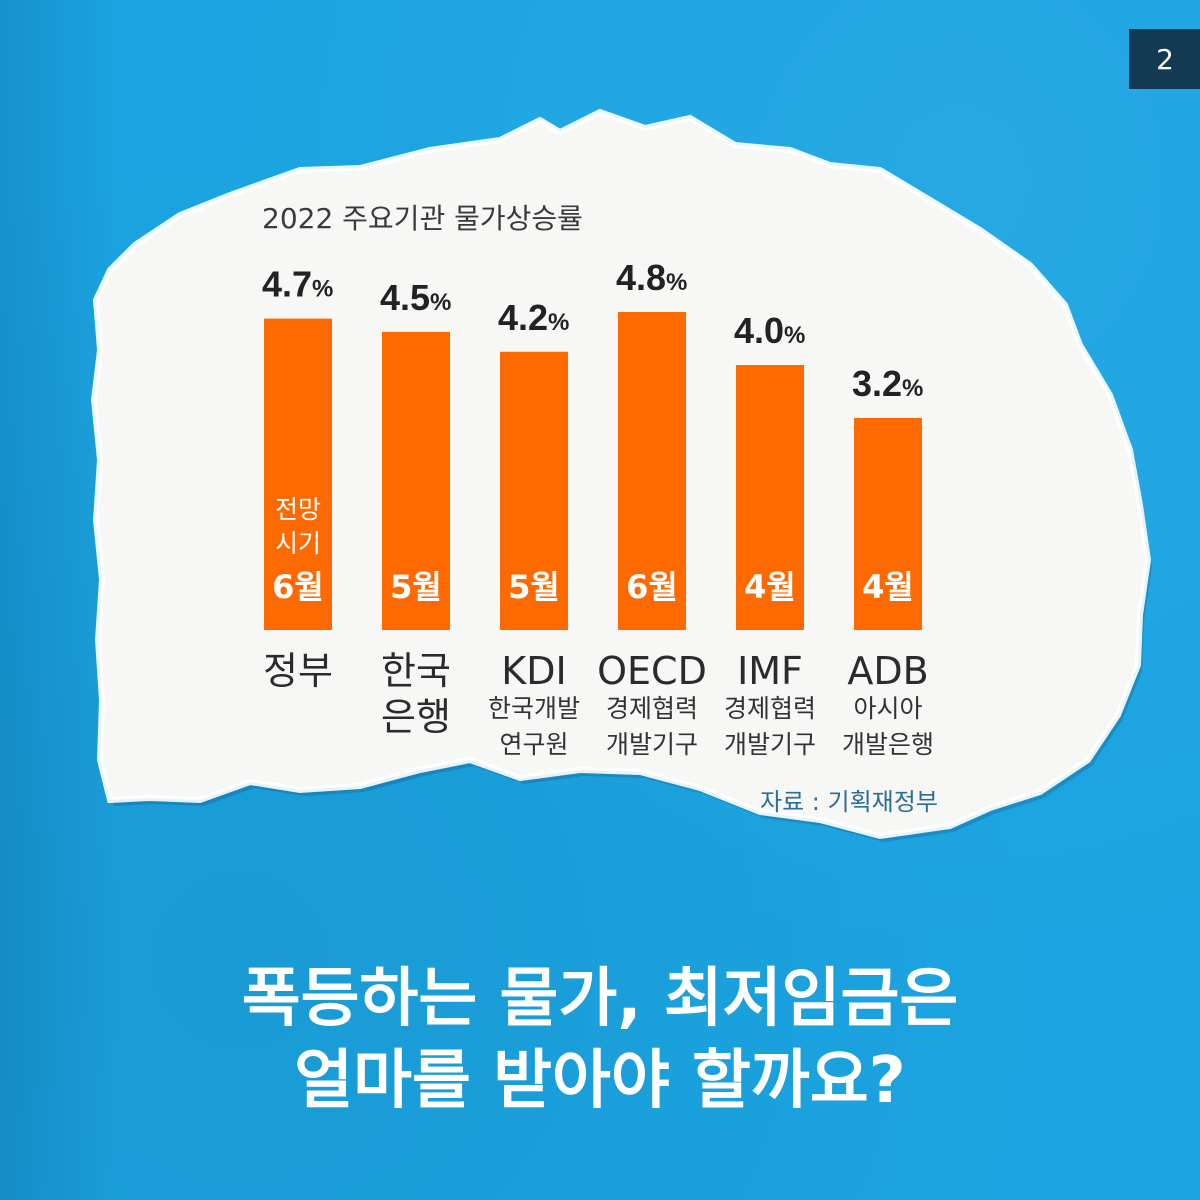 Image resolution: width=1200 pixels, height=1200 pixels. I want to click on forecast-caption: 시기, so click(298, 543).